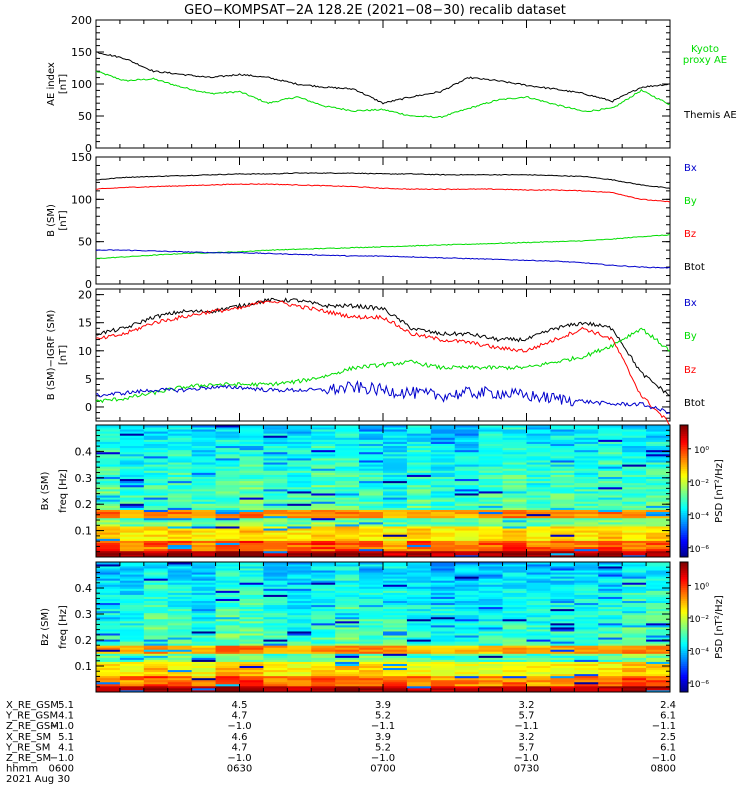 This screenshot has width=750, height=800. I want to click on orbit-value: 3.9, so click(383, 737).